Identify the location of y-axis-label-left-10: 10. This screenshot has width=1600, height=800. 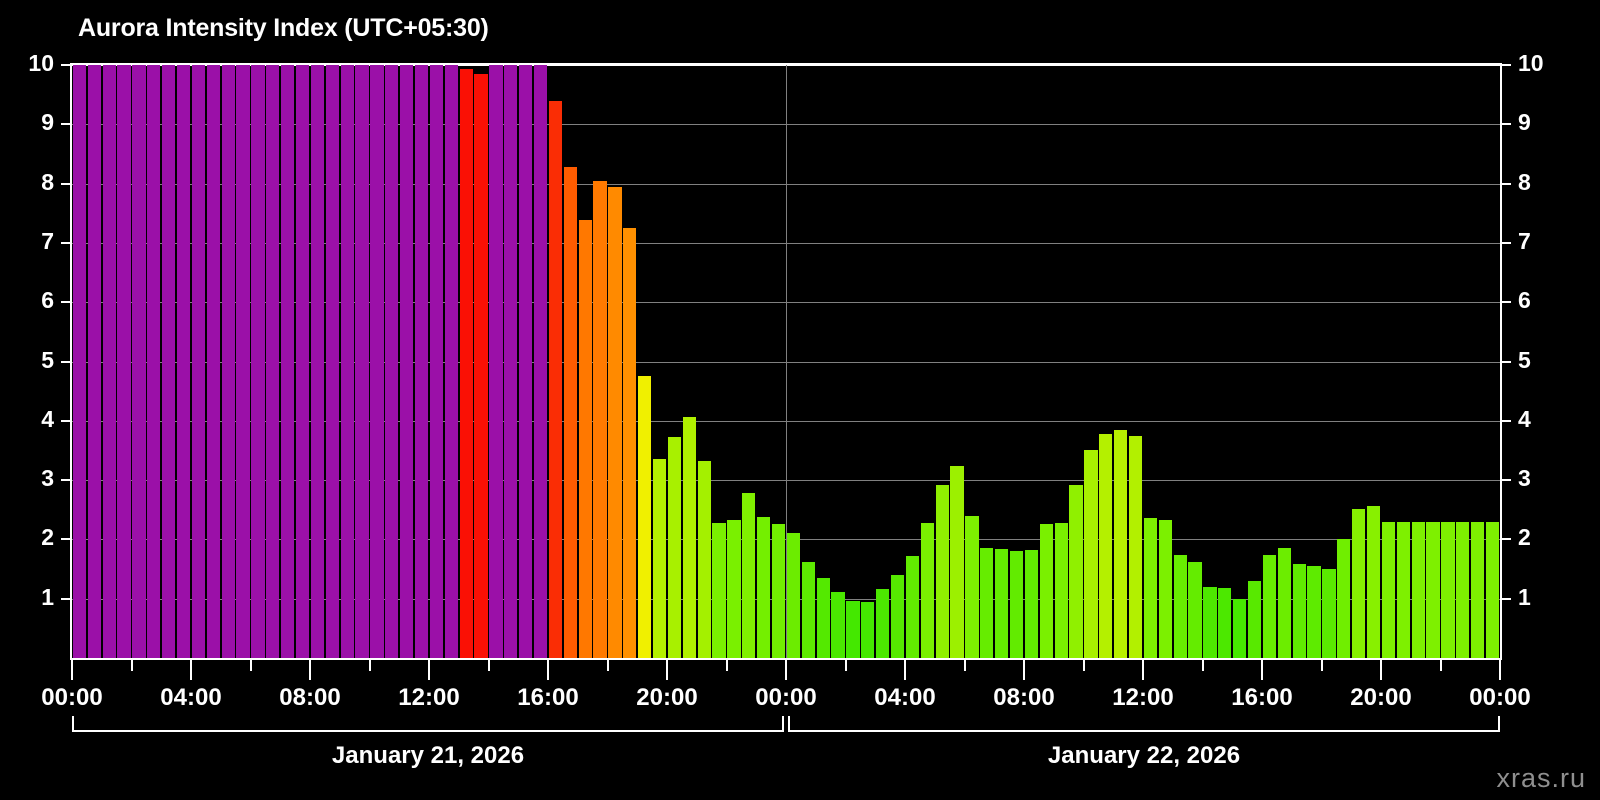
(41, 63).